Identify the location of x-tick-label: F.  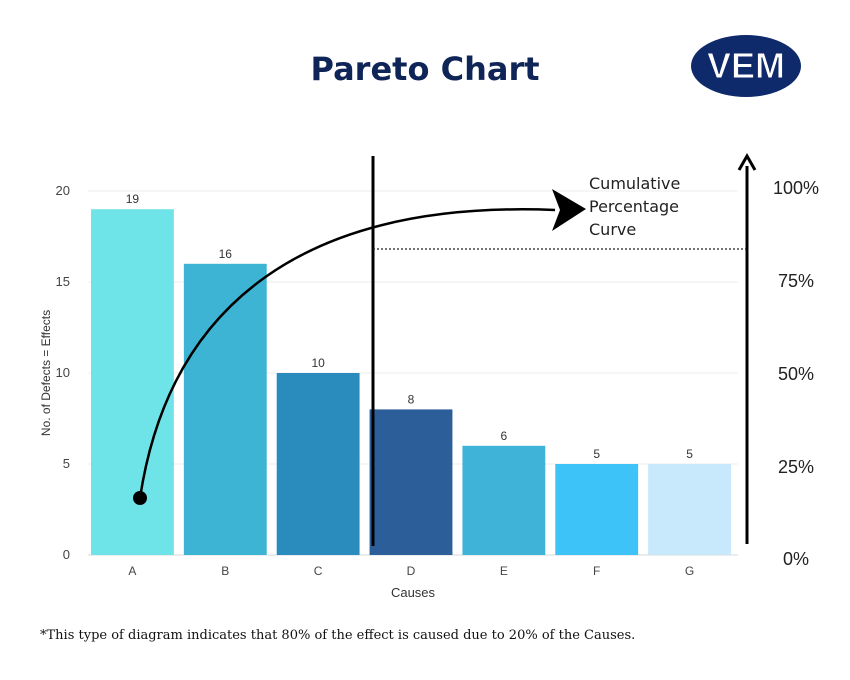
(596, 571).